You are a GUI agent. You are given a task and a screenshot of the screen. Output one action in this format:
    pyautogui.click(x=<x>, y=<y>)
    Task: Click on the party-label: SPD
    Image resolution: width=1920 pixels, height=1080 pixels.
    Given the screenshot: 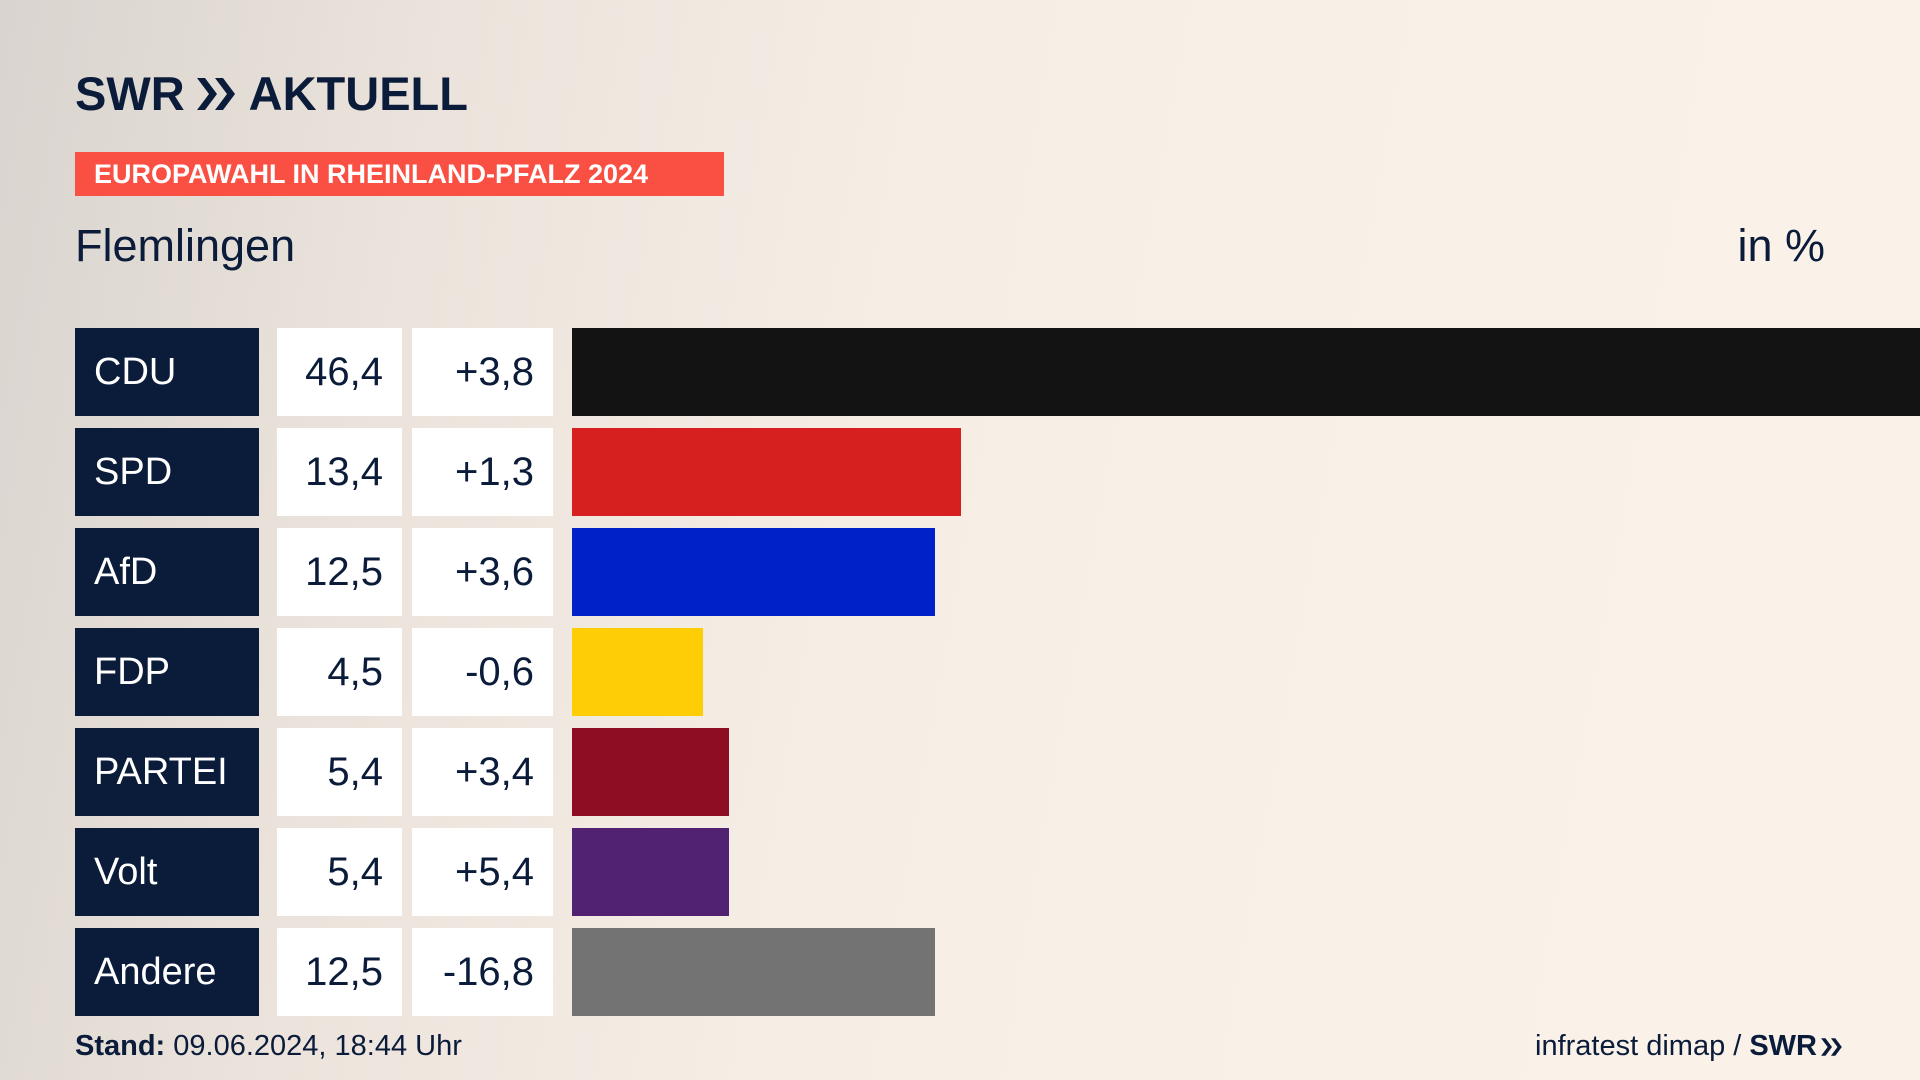 What is the action you would take?
    pyautogui.click(x=167, y=472)
    